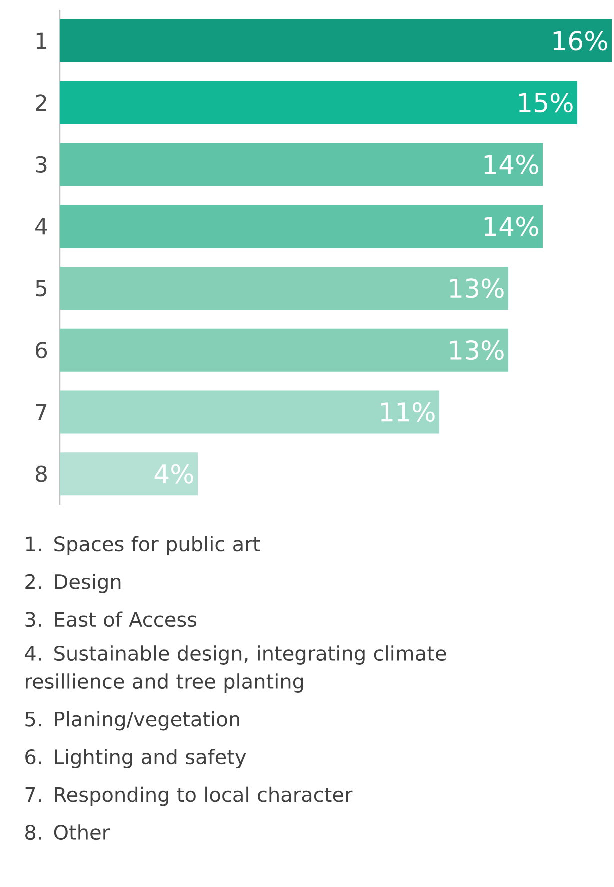 The image size is (614, 887). What do you see at coordinates (408, 412) in the screenshot?
I see `data-label: 11%` at bounding box center [408, 412].